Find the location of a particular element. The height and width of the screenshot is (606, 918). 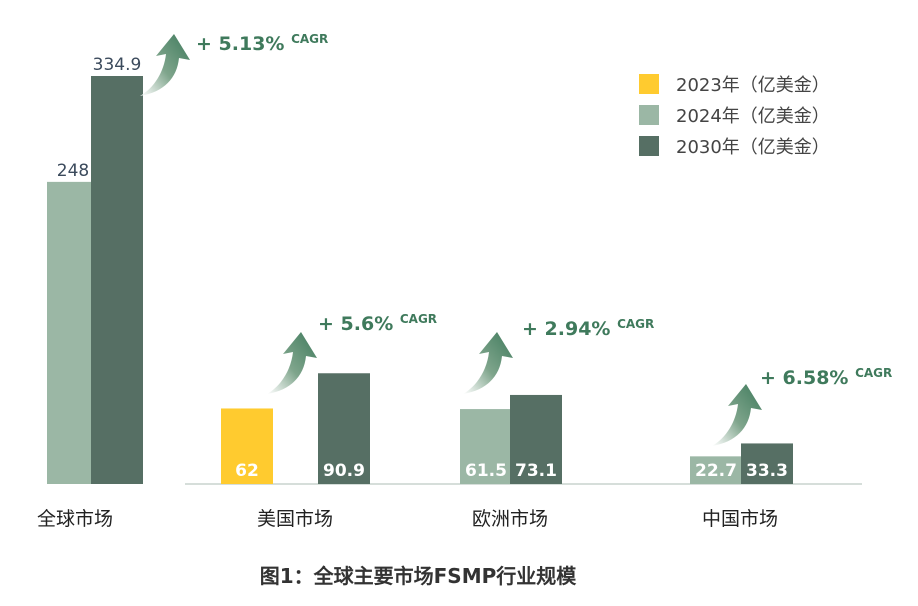

legend-label: 2024年（亿美金） is located at coordinates (753, 116).